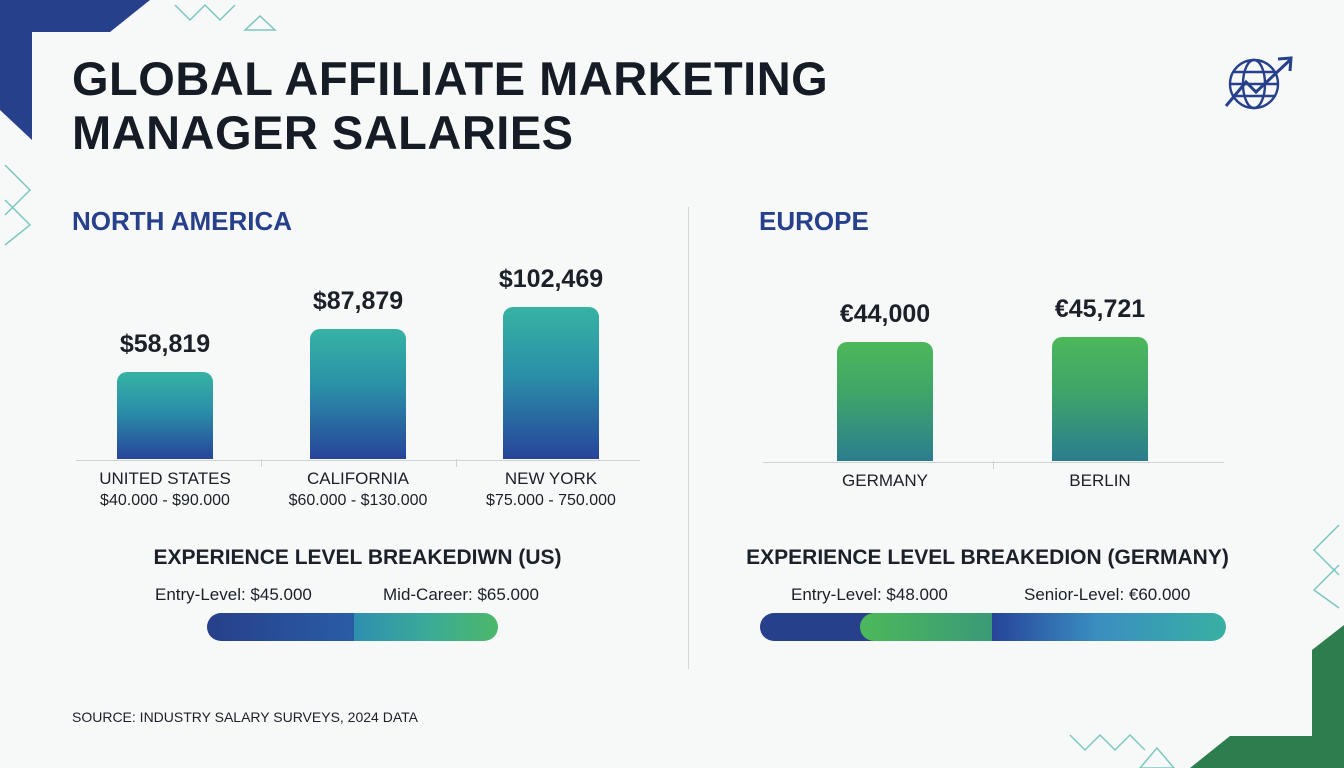 This screenshot has height=768, width=1344. Describe the element at coordinates (182, 221) in the screenshot. I see `north-america-heading: NORTH AMERICA` at that location.